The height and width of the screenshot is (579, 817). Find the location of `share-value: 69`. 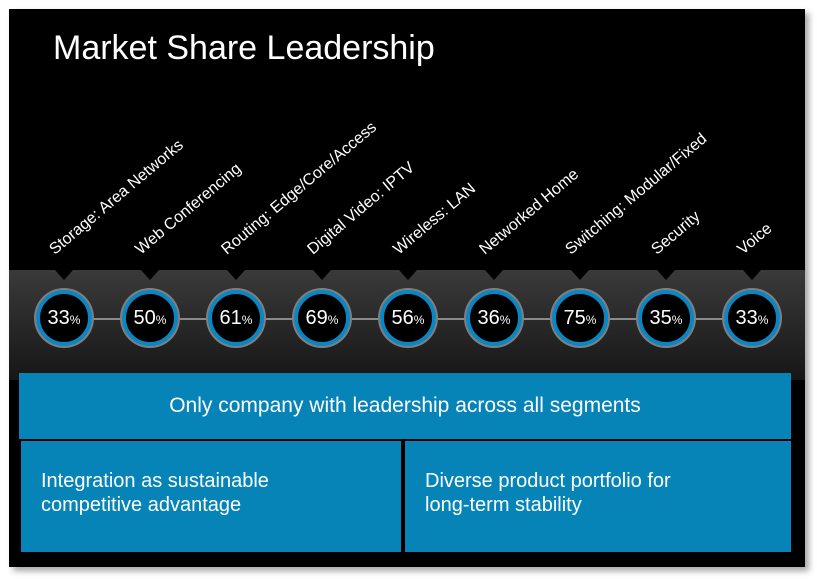

share-value: 69 is located at coordinates (316, 317).